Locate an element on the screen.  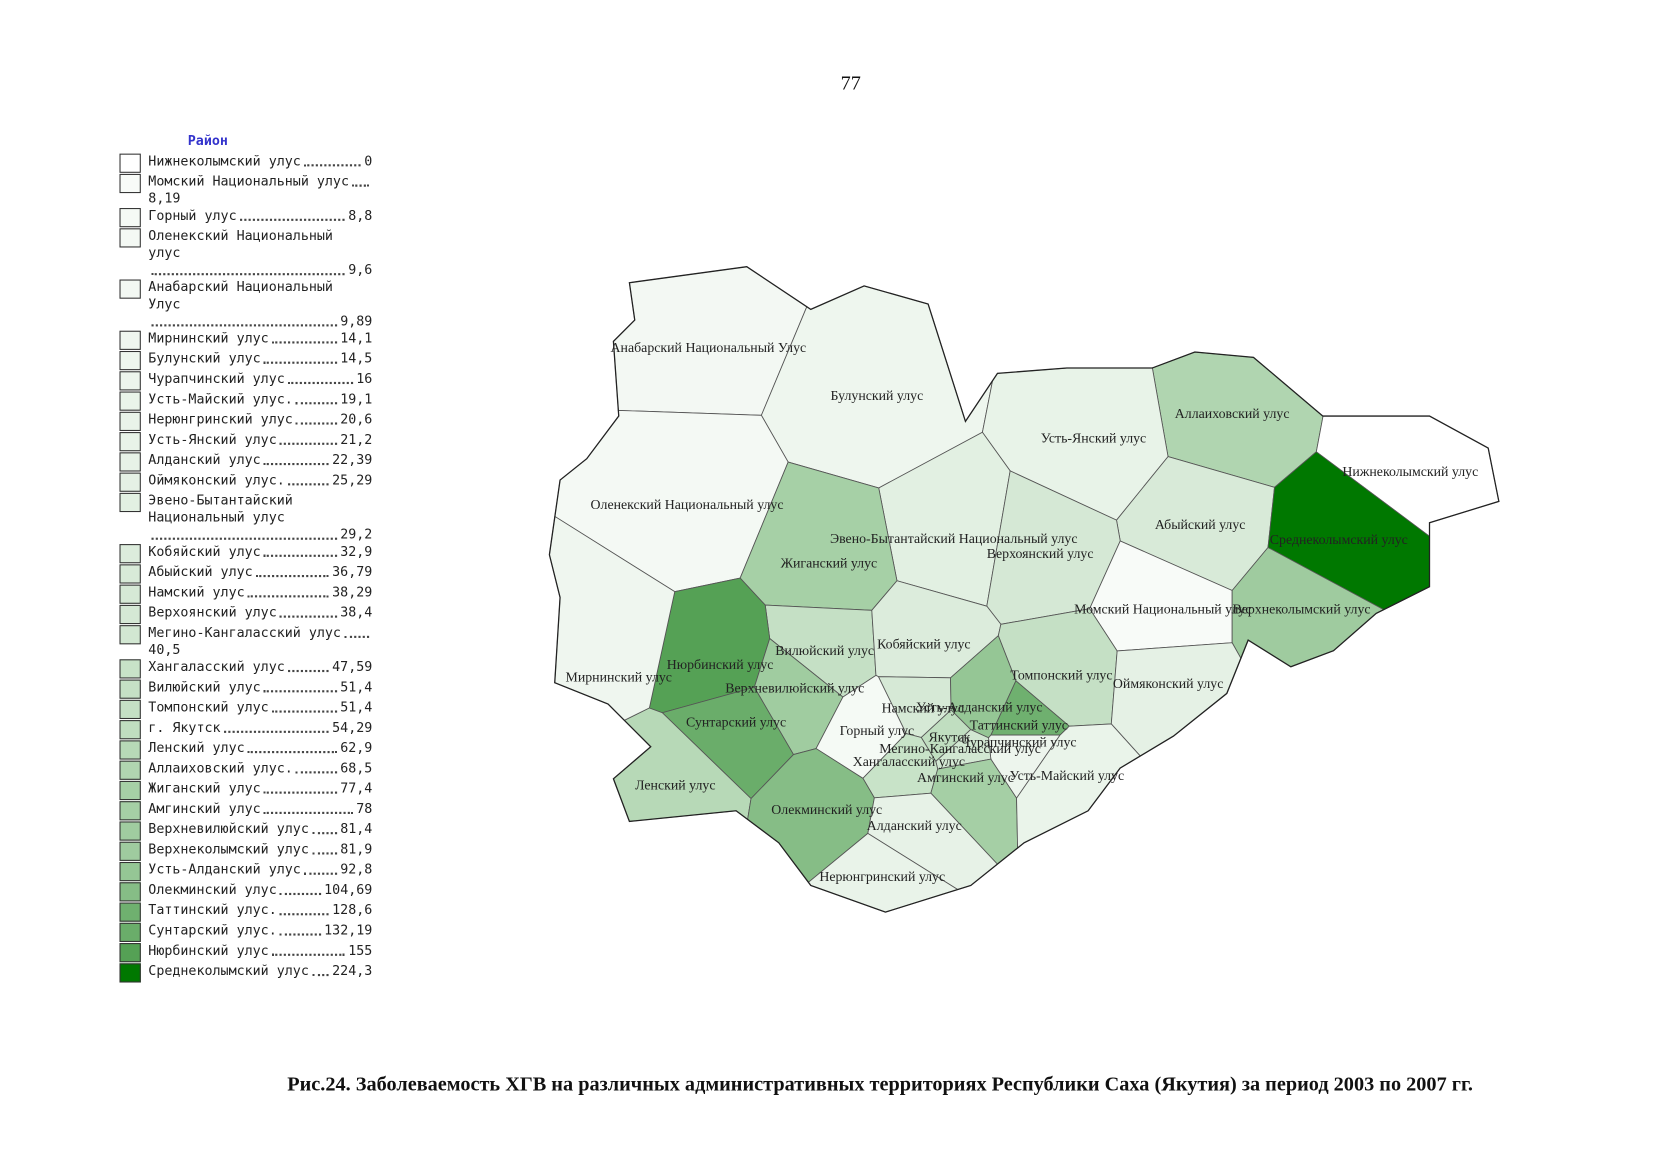
legend-item: Мирнинский улус 14,1 is located at coordinates (247, 340).